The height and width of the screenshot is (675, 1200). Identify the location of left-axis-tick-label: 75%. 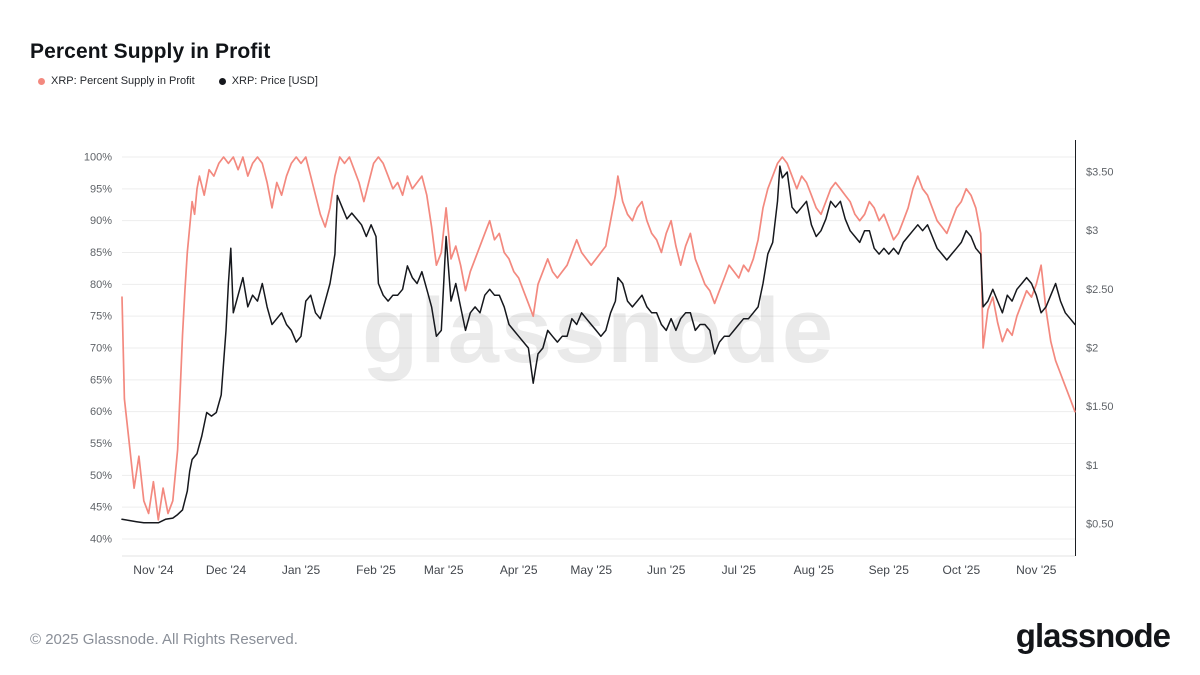
(101, 317).